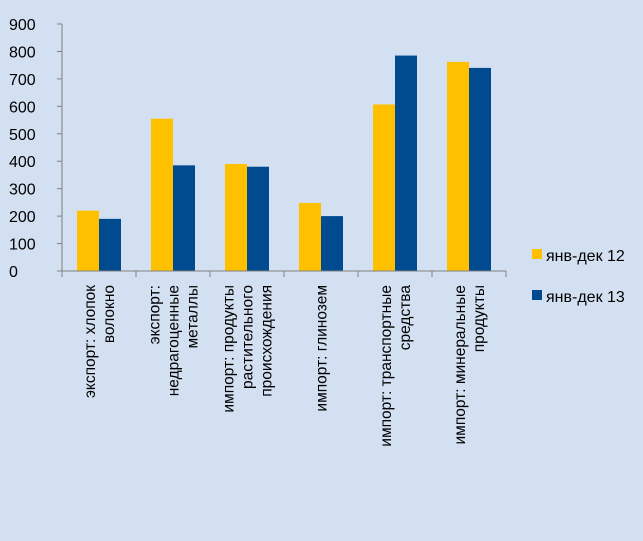 The width and height of the screenshot is (643, 541). What do you see at coordinates (396, 366) in the screenshot?
I see `x-category-label: импорт: транспортные средства` at bounding box center [396, 366].